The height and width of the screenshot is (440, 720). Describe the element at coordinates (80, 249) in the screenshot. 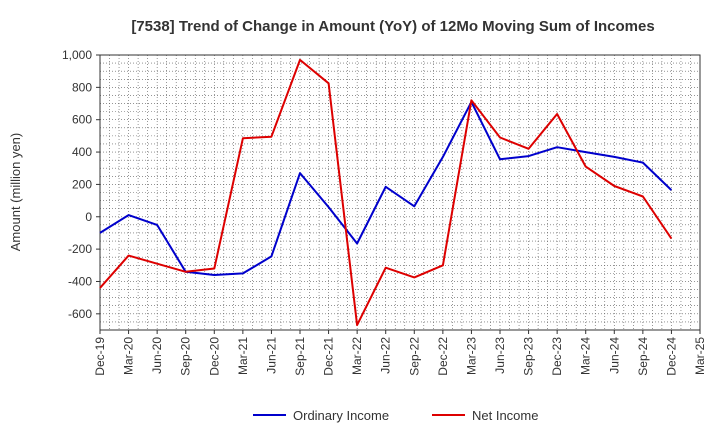

I see `y-tick-label: -200` at that location.